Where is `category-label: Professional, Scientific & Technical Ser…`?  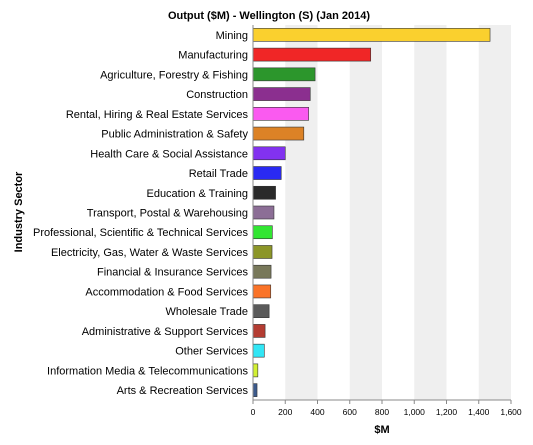
category-label: Professional, Scientific & Technical Ser… is located at coordinates (141, 233).